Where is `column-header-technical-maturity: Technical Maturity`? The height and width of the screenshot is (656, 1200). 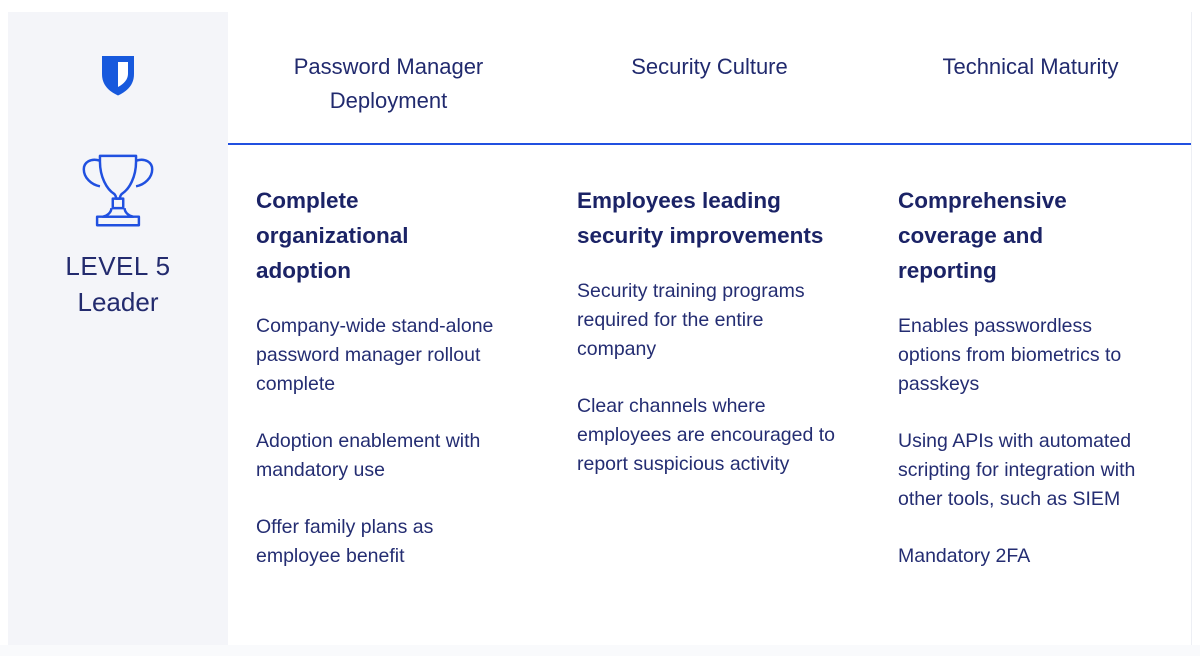
column-header-technical-maturity: Technical Maturity is located at coordinates (1030, 77).